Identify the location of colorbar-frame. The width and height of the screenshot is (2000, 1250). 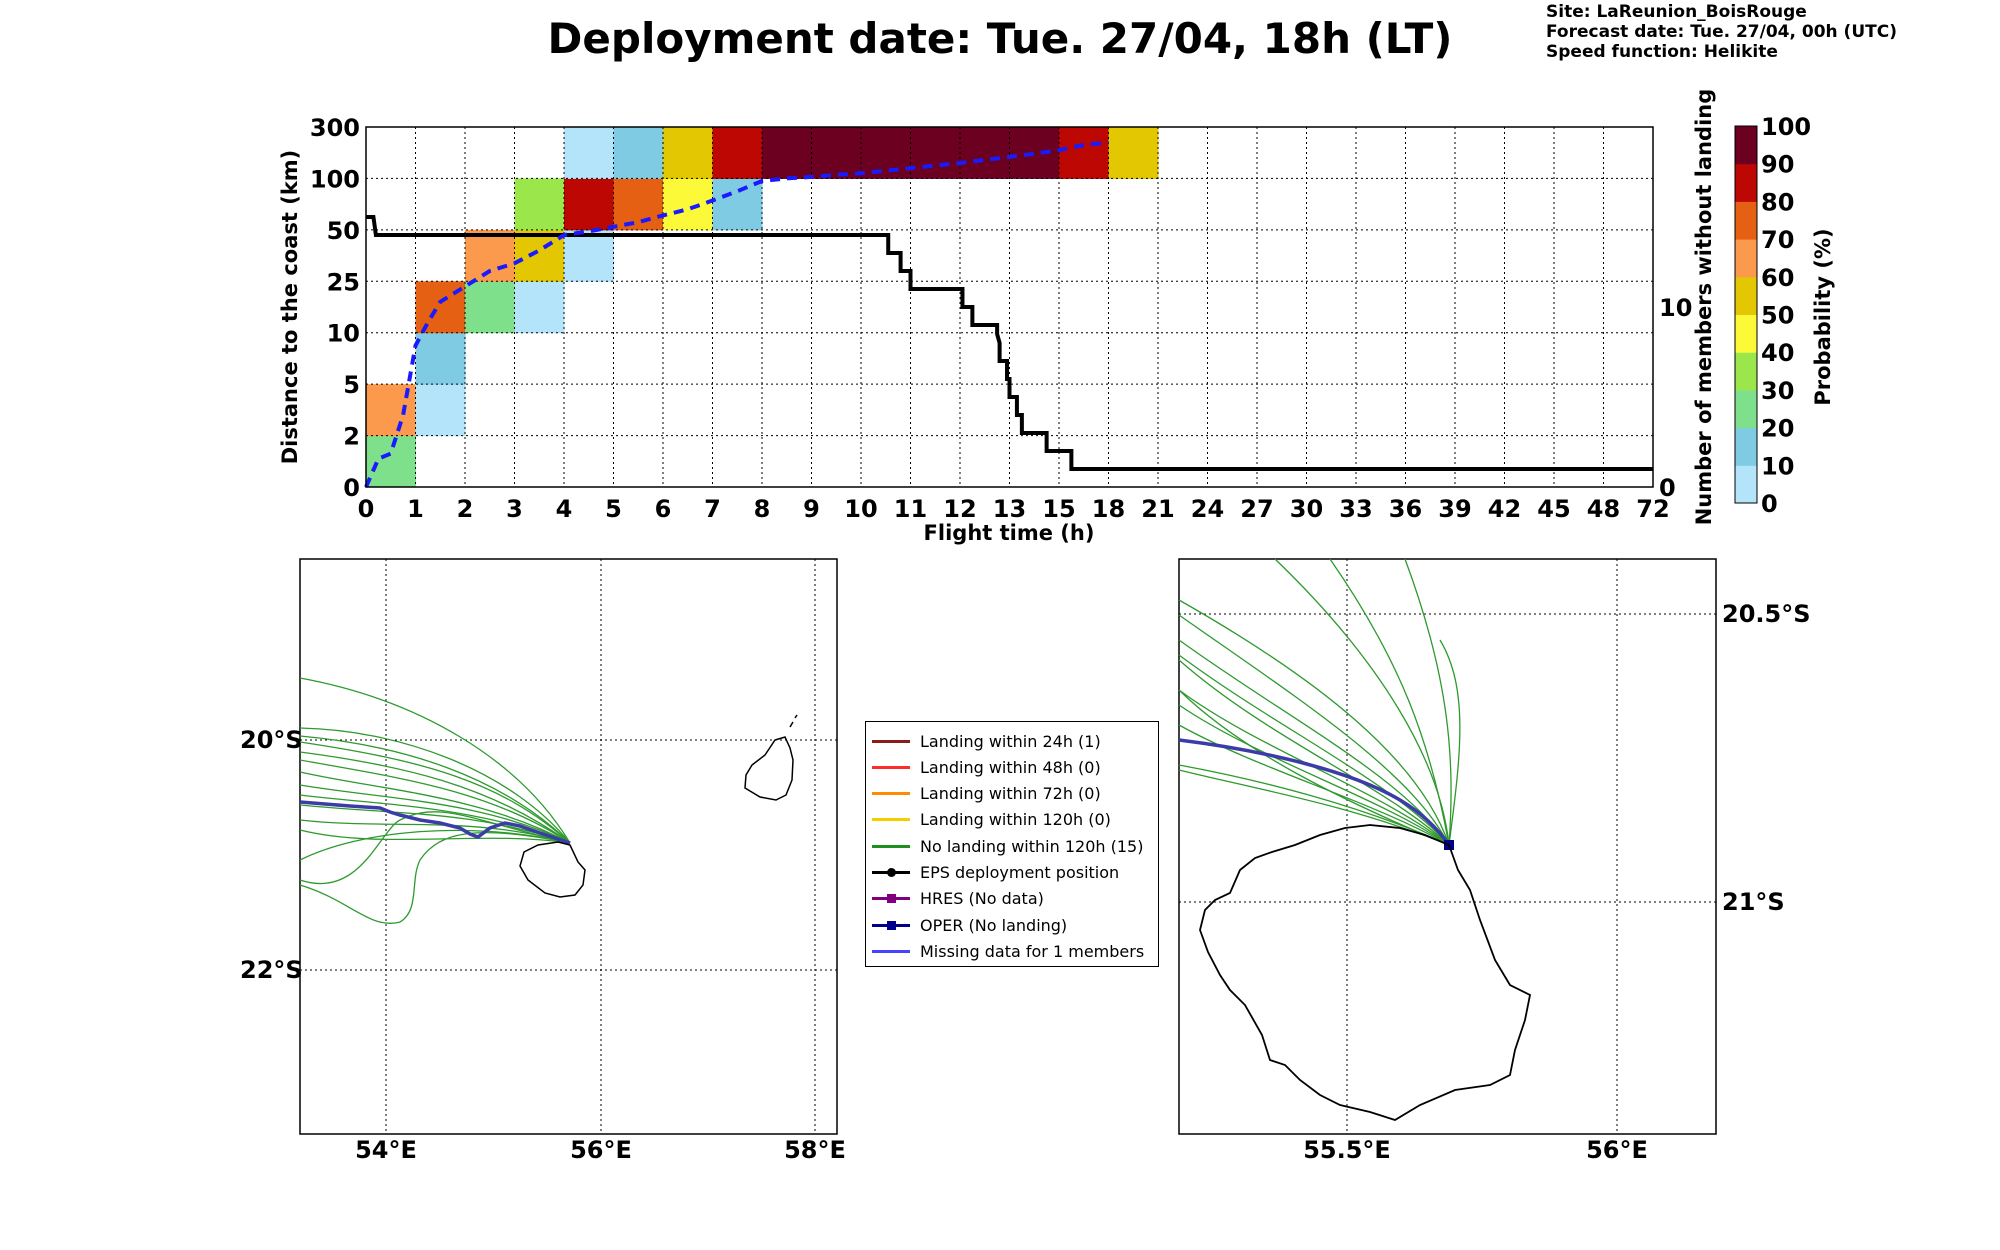
(1746, 314).